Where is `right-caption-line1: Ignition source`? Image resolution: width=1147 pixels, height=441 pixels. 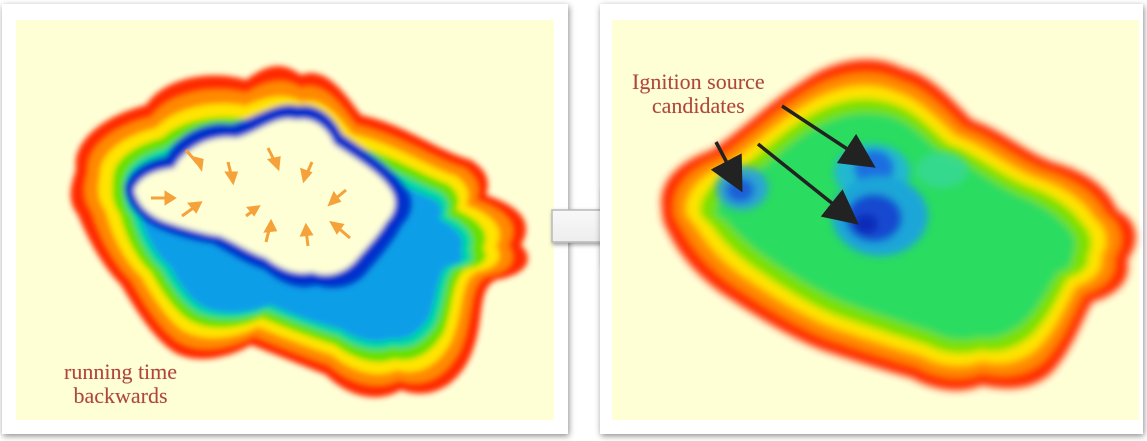
right-caption-line1: Ignition source is located at coordinates (698, 81).